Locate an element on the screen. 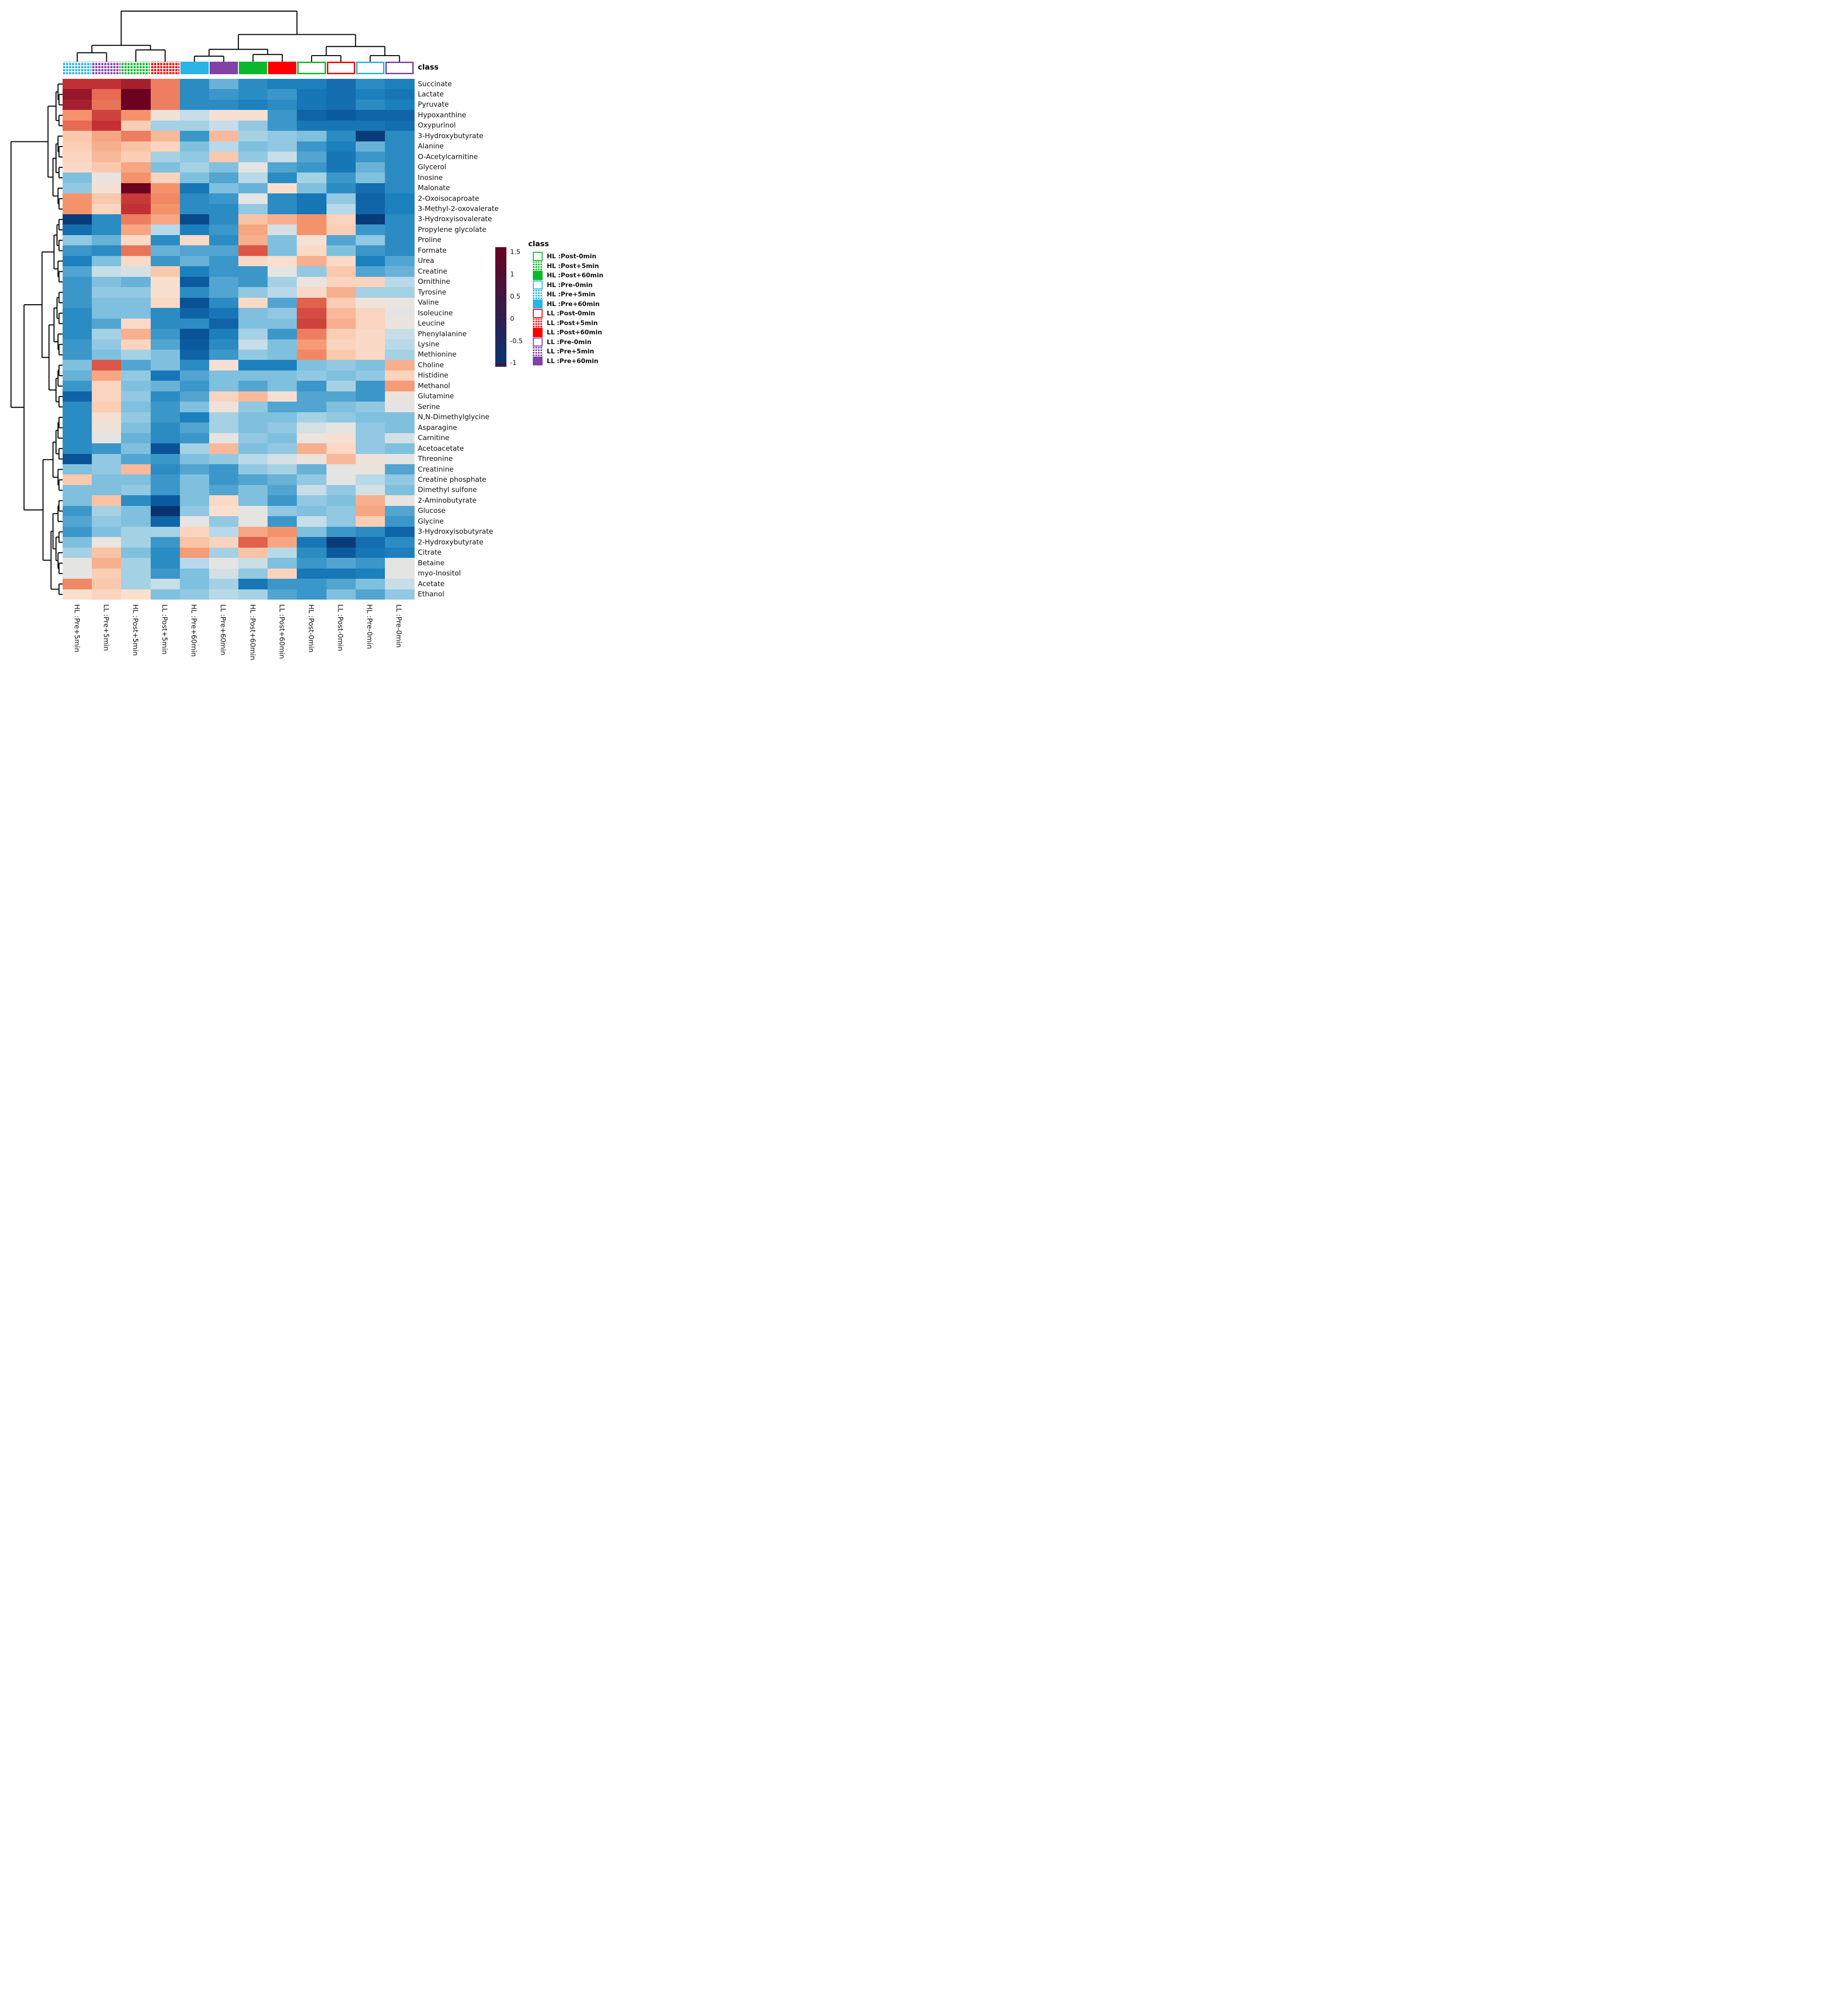  row-label: Dimethyl sulfone is located at coordinates (447, 490).